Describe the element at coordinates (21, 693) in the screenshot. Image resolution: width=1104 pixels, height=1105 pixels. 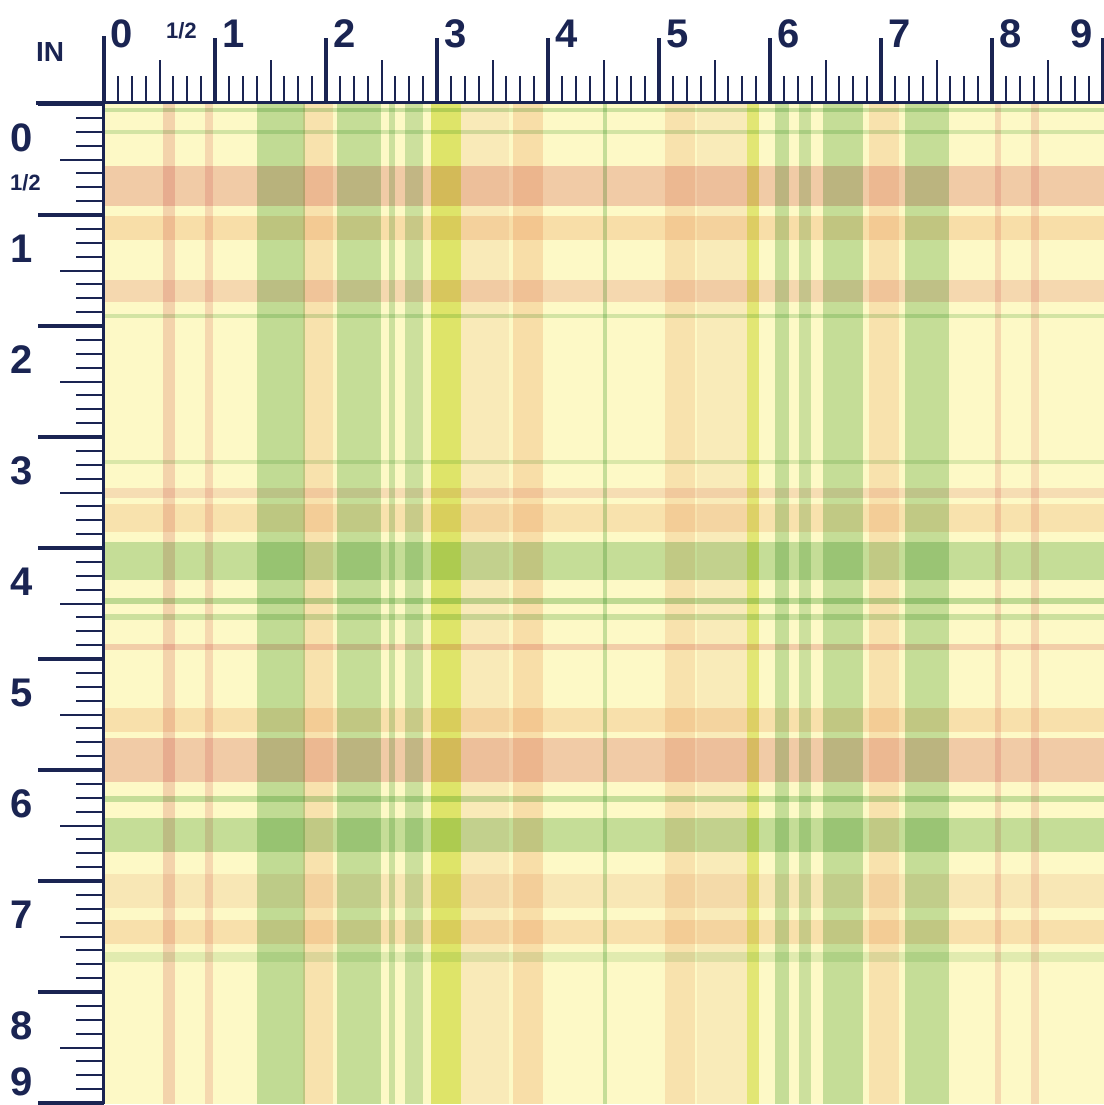
I see `left-label-5: 5` at that location.